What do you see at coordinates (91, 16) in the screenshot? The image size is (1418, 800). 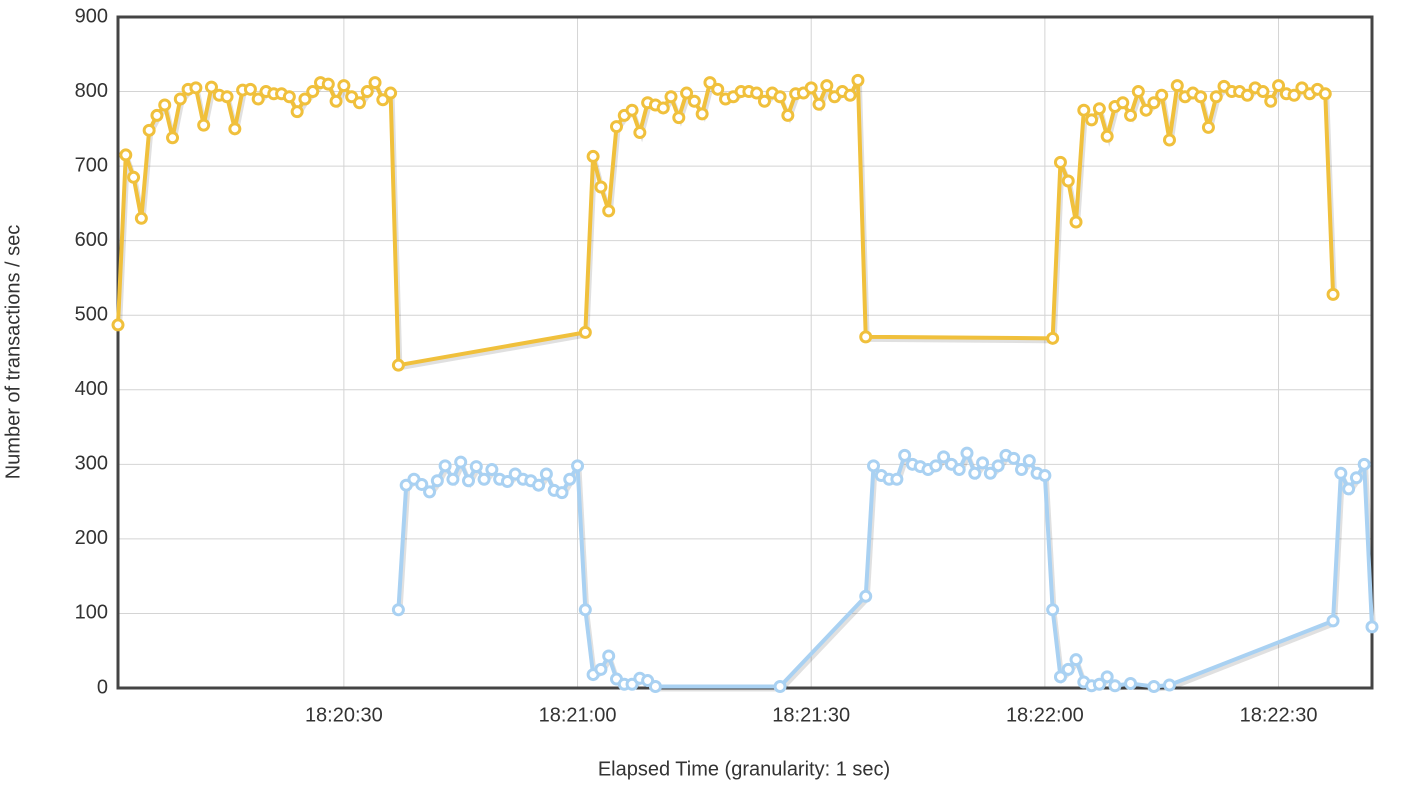 I see `y-tick-label: 900` at bounding box center [91, 16].